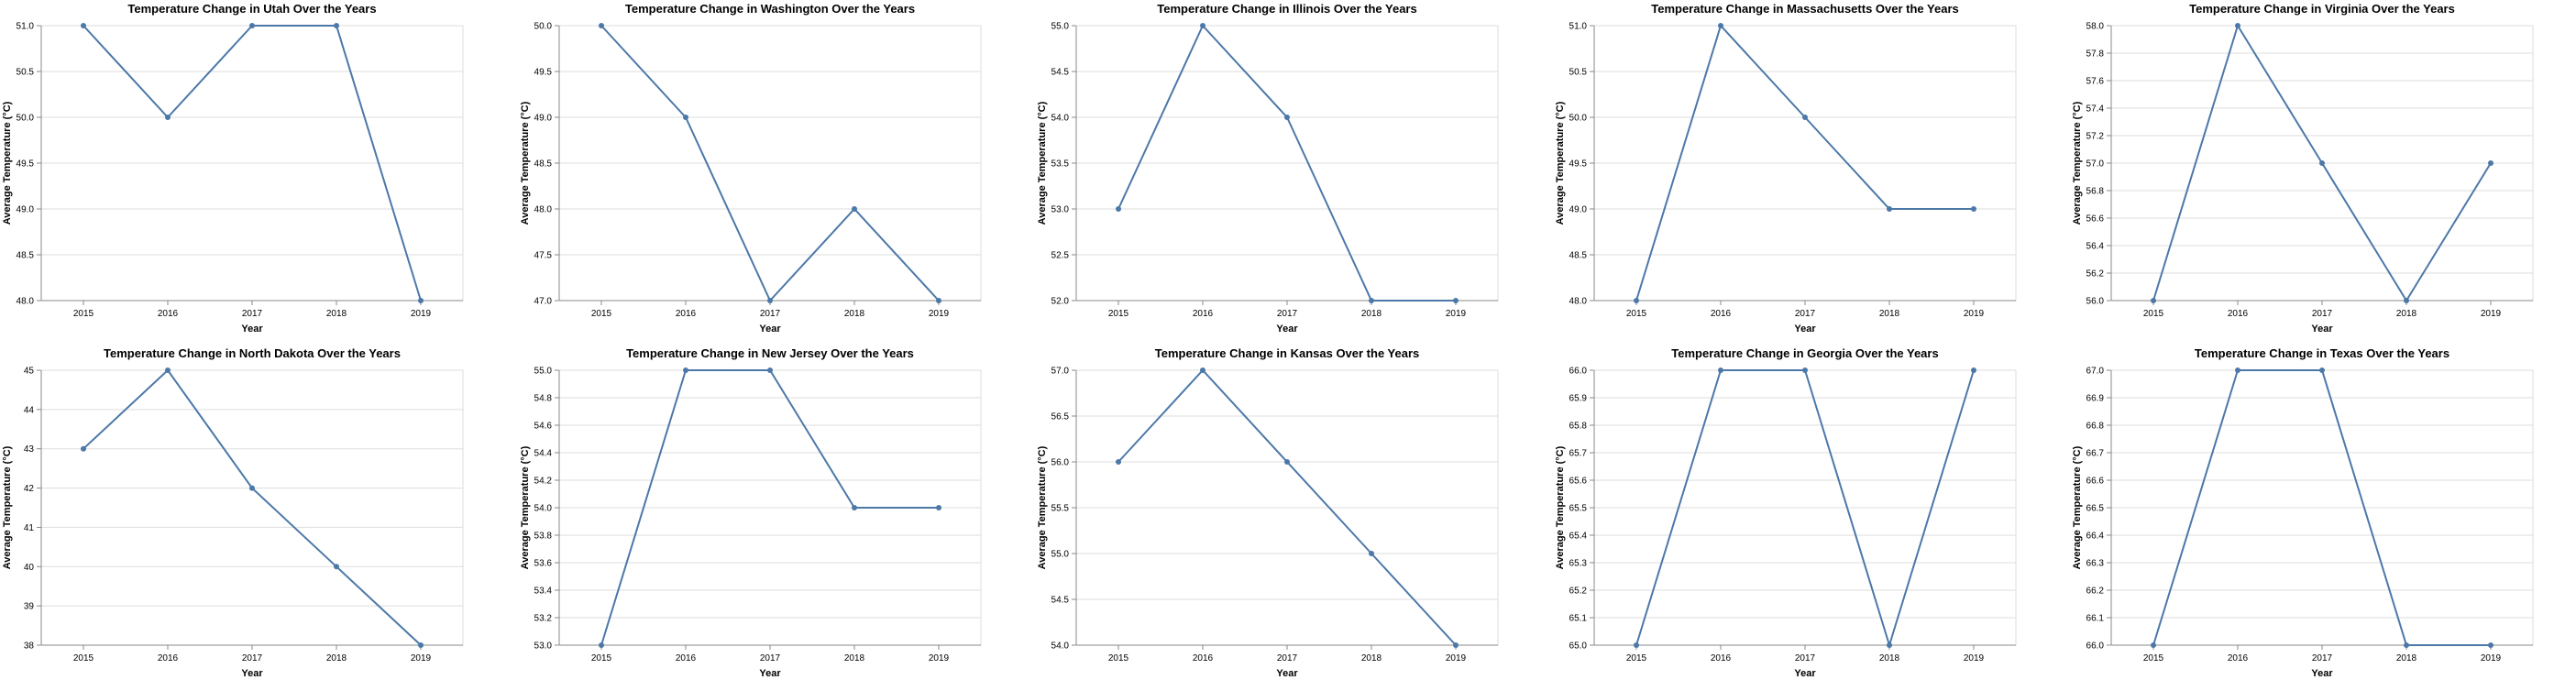 Image resolution: width=2576 pixels, height=680 pixels. I want to click on y-tick-label: 47.0, so click(543, 302).